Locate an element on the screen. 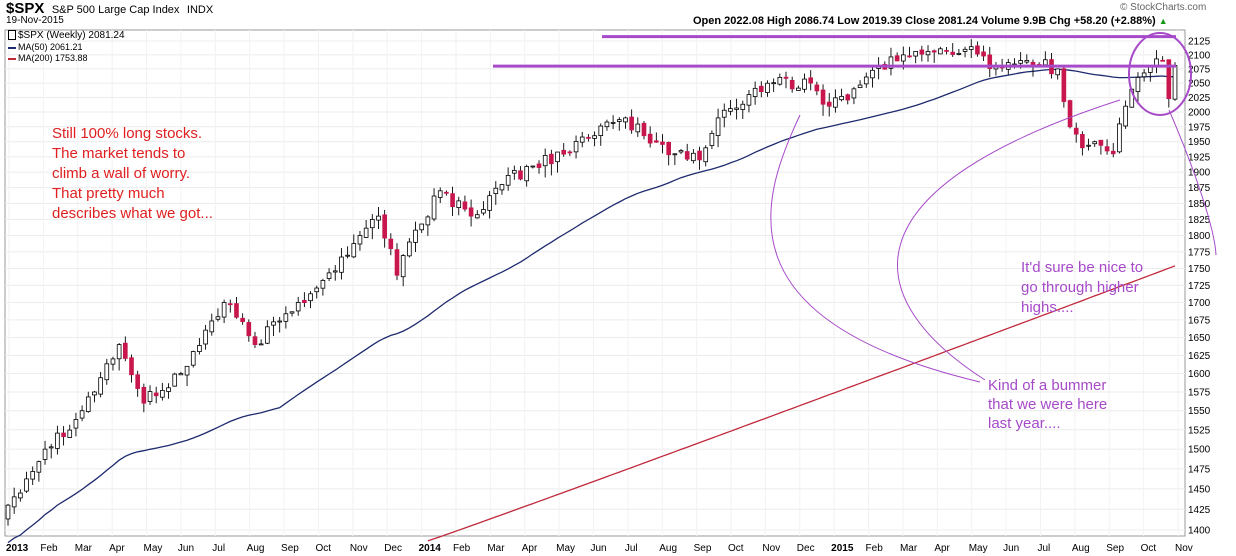 This screenshot has width=1236, height=556. y-tick-label: 2050 is located at coordinates (1199, 84).